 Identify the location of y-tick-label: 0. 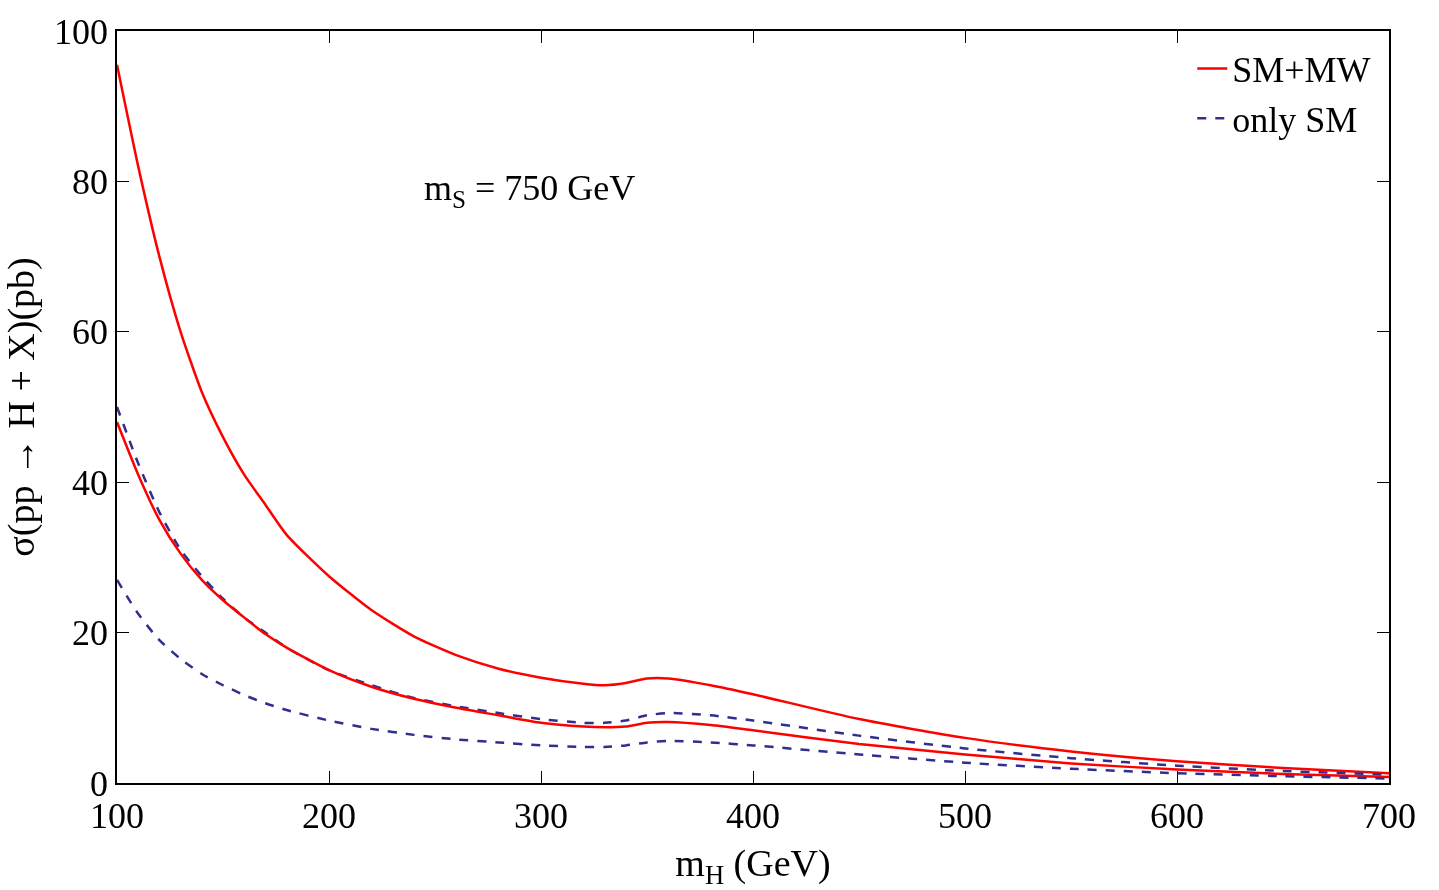
(99, 783).